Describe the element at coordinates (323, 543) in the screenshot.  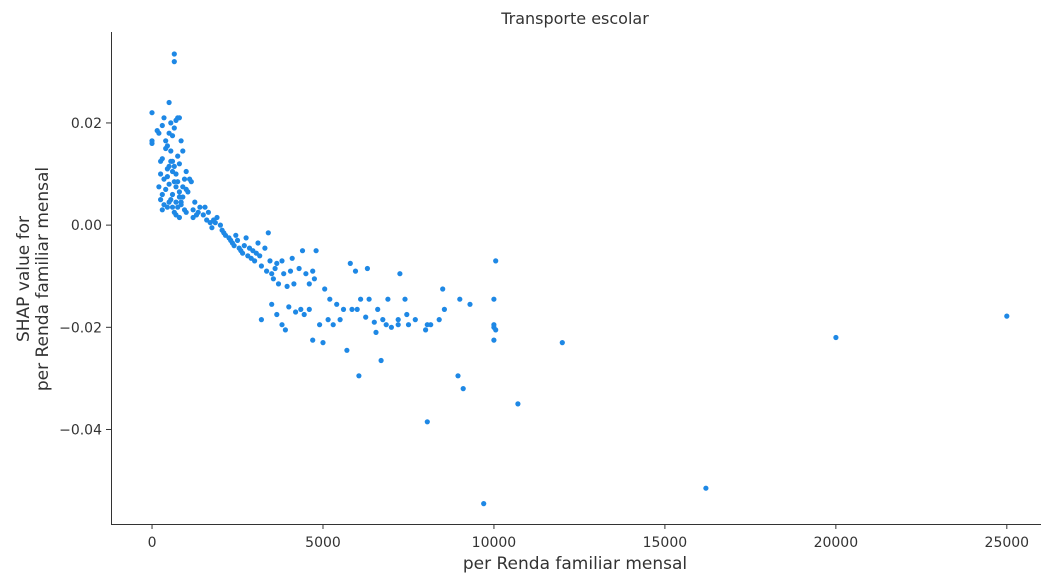
I see `x-tick-label: 5000` at that location.